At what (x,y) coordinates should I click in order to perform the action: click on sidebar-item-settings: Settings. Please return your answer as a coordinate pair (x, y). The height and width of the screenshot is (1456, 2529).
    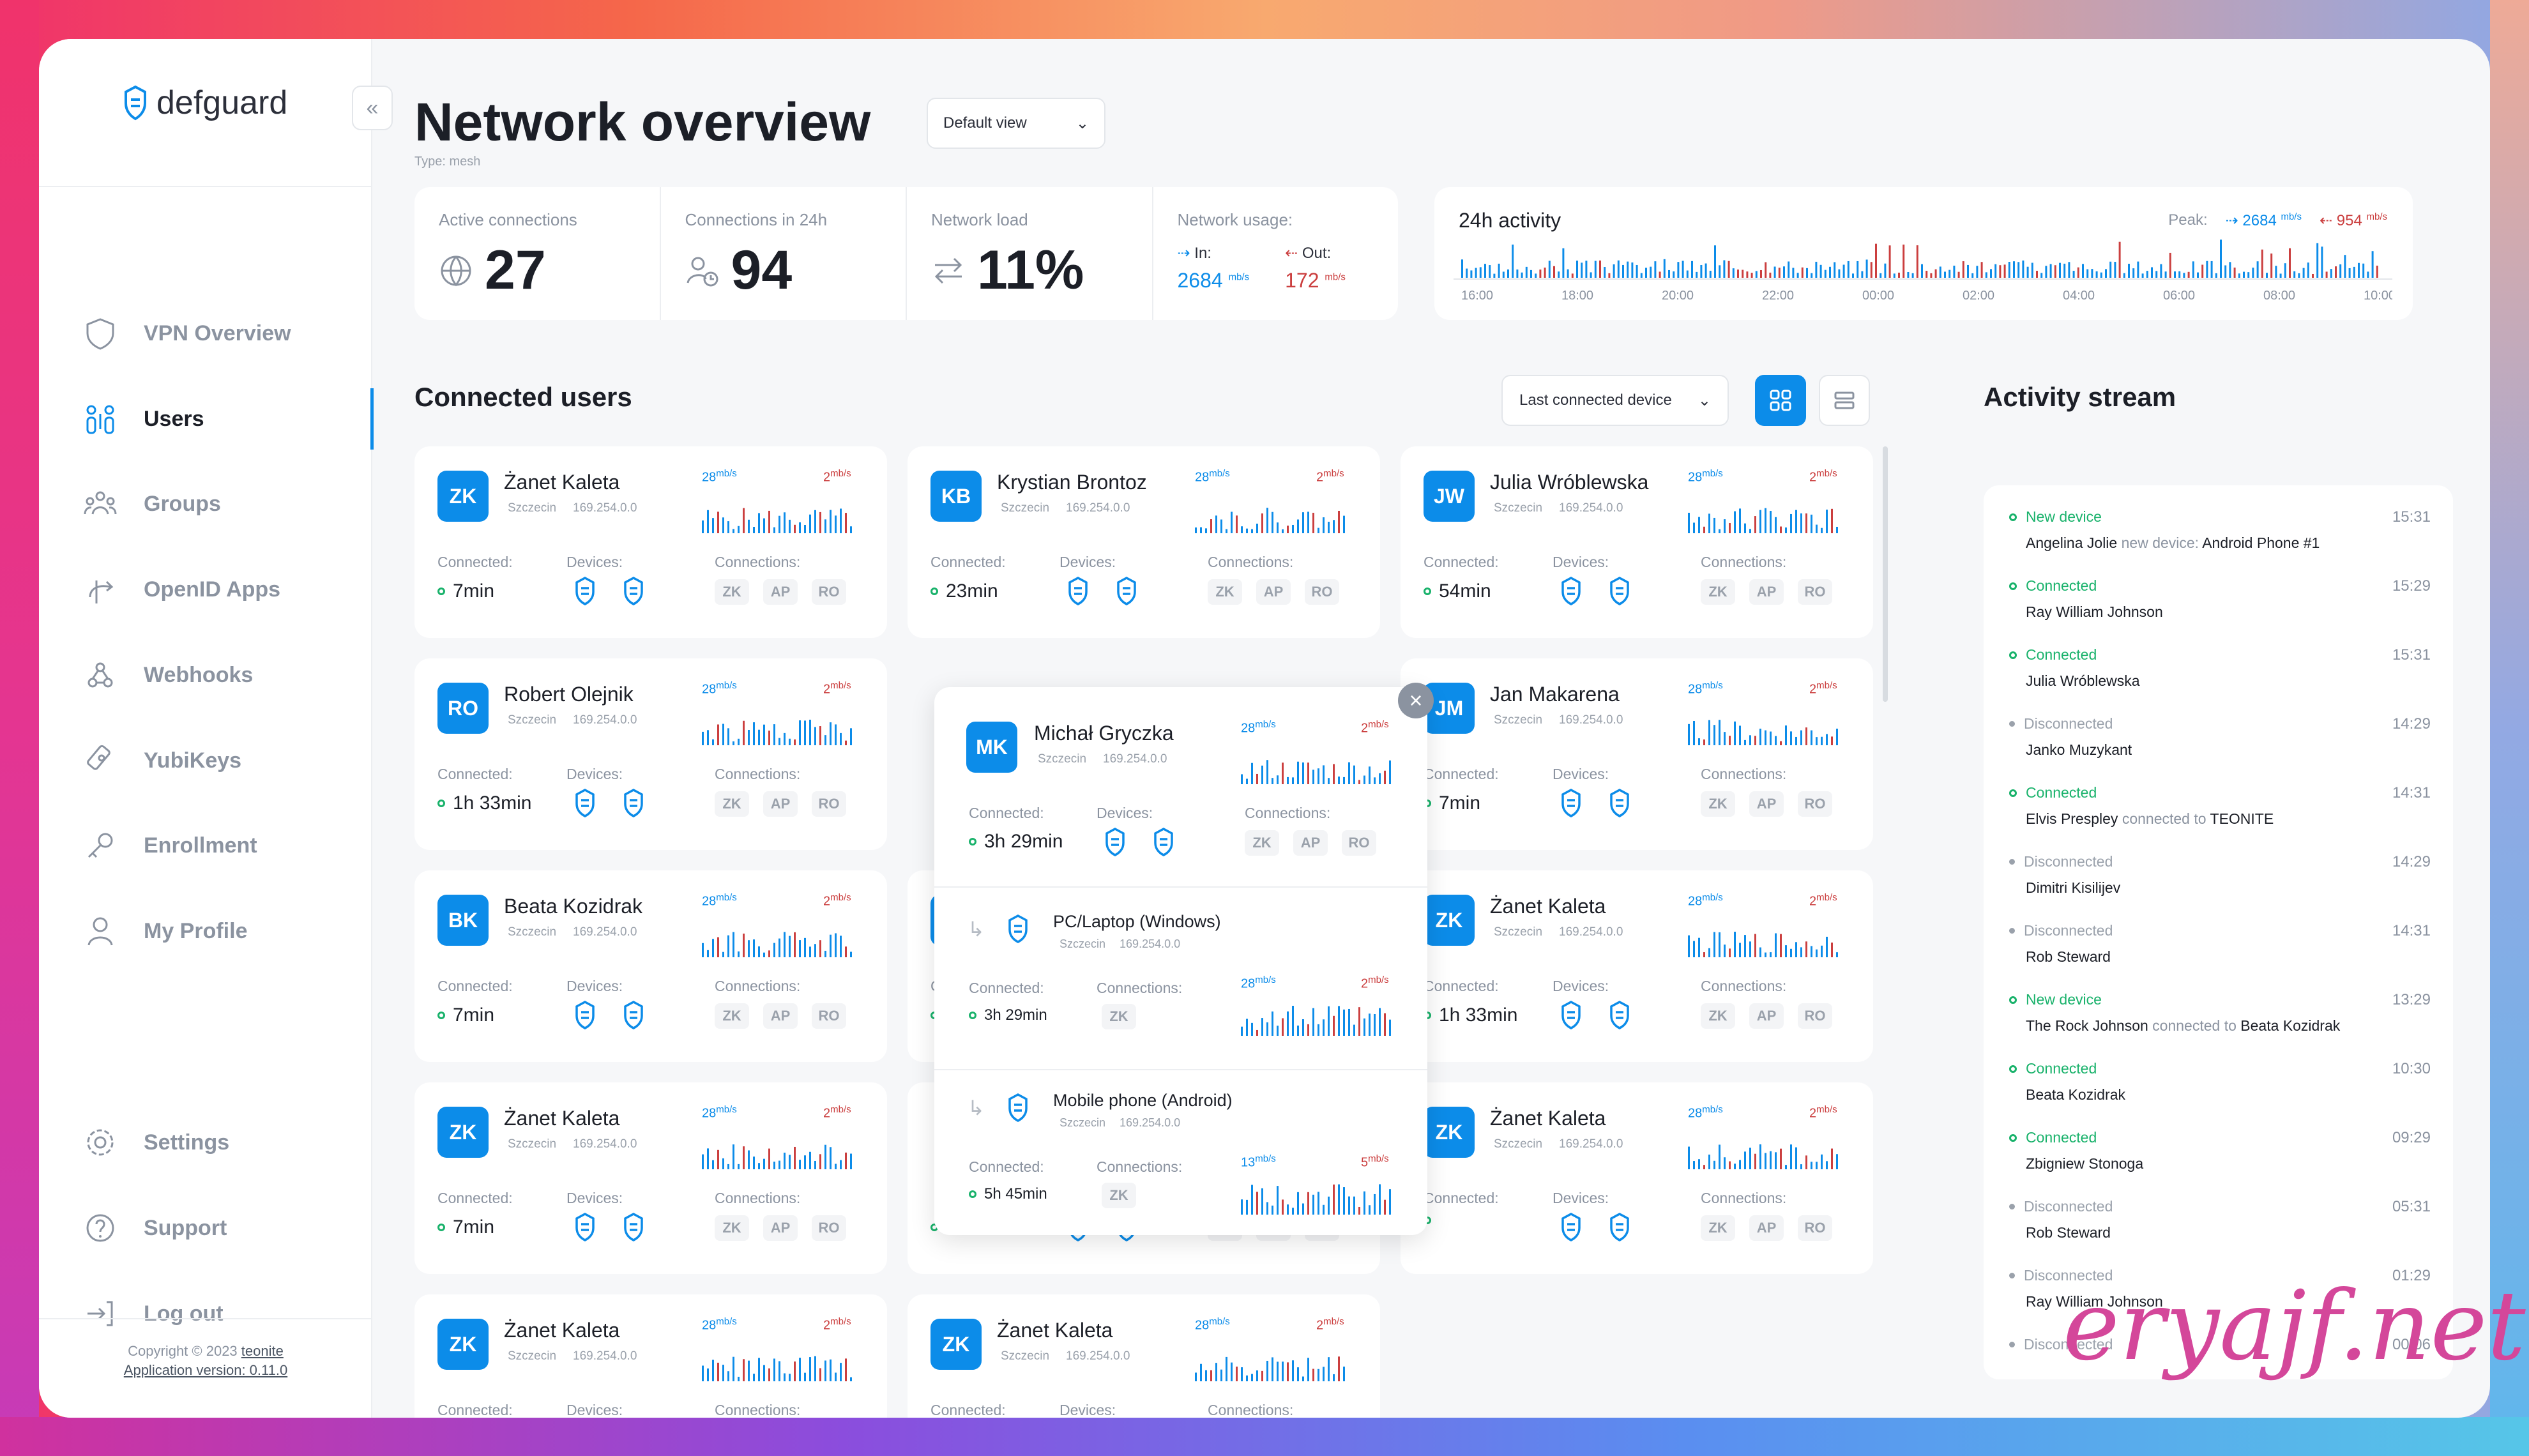
    Looking at the image, I should click on (205, 1142).